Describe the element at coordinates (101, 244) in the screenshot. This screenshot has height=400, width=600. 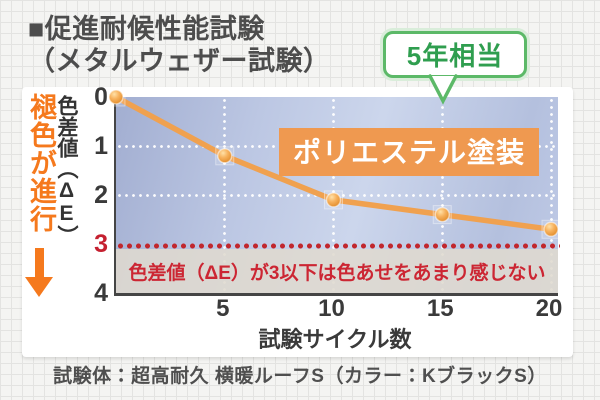
I see `y-tick-label: 3` at that location.